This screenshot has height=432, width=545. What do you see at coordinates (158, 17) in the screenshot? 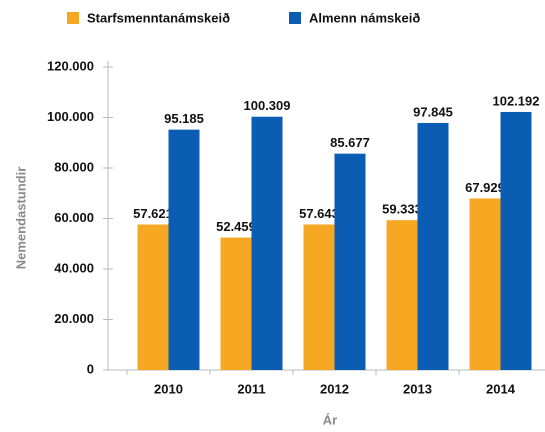
I see `legend-label: Starfsmenntanámskeið` at bounding box center [158, 17].